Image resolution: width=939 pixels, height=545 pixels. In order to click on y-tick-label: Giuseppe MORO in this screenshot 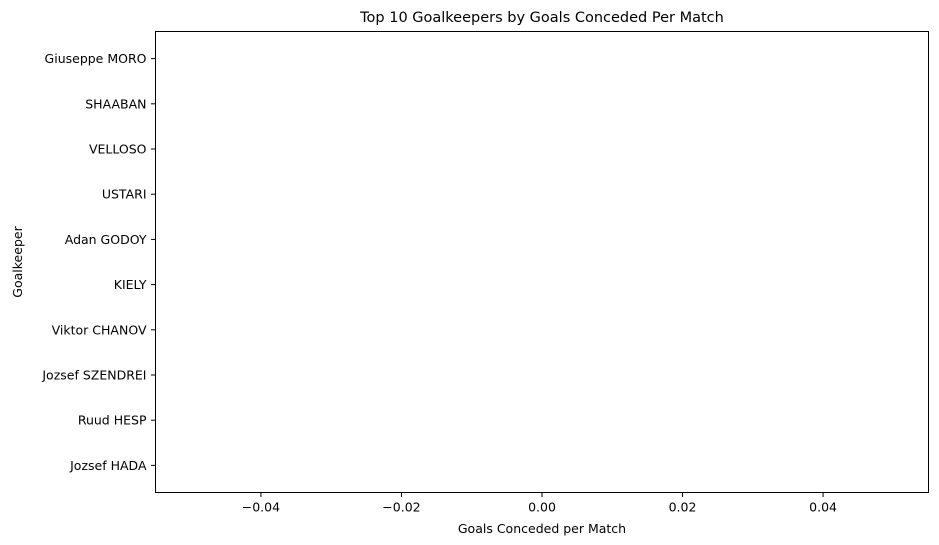, I will do `click(96, 58)`.